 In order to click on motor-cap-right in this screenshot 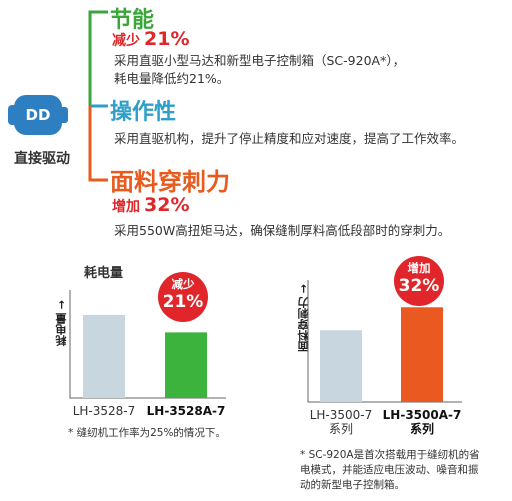, I will do `click(63, 115)`.